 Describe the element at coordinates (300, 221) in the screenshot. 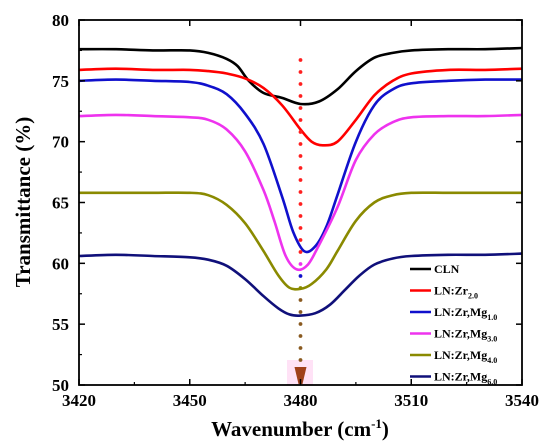

I see `marker-layer` at that location.